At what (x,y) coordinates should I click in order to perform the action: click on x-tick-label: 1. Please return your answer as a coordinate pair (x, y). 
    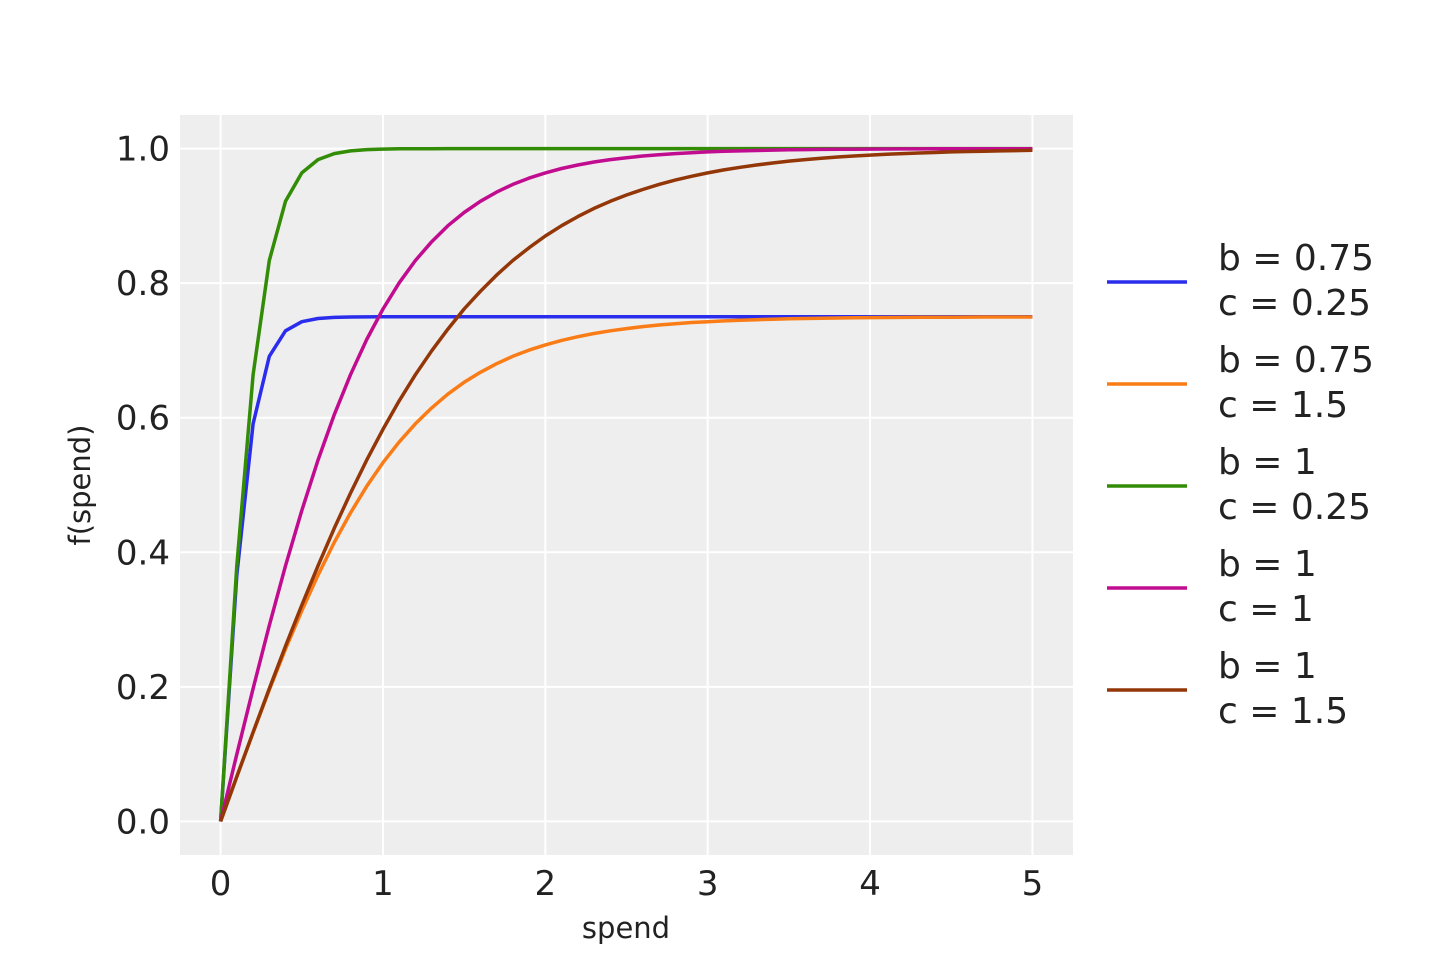
    Looking at the image, I should click on (383, 884).